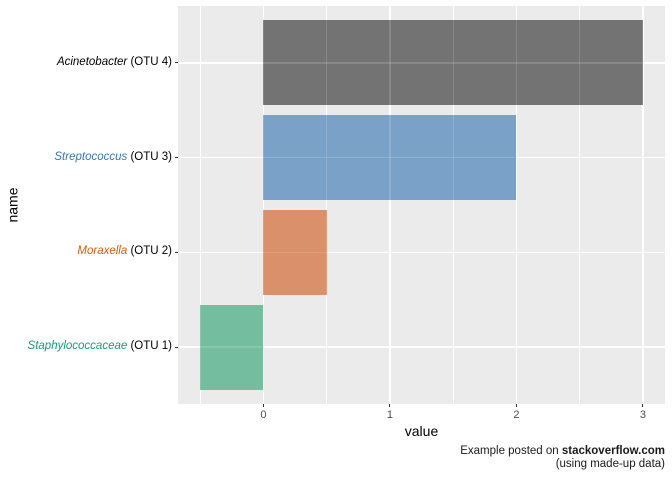 The image size is (672, 480). I want to click on caption-line1-bold: stackoverflow.com, so click(613, 451).